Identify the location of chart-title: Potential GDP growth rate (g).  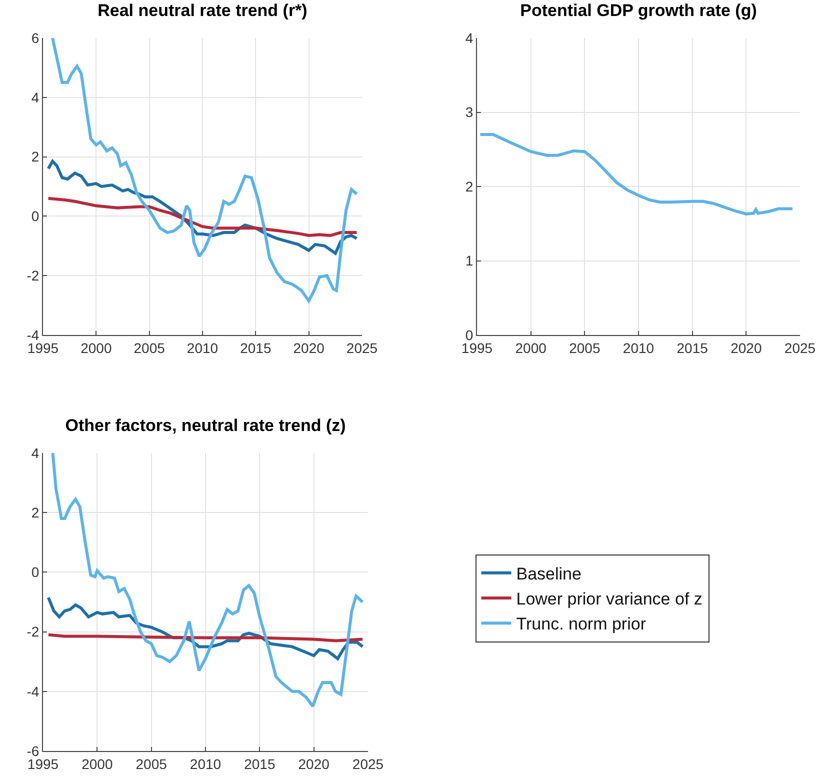
(638, 10).